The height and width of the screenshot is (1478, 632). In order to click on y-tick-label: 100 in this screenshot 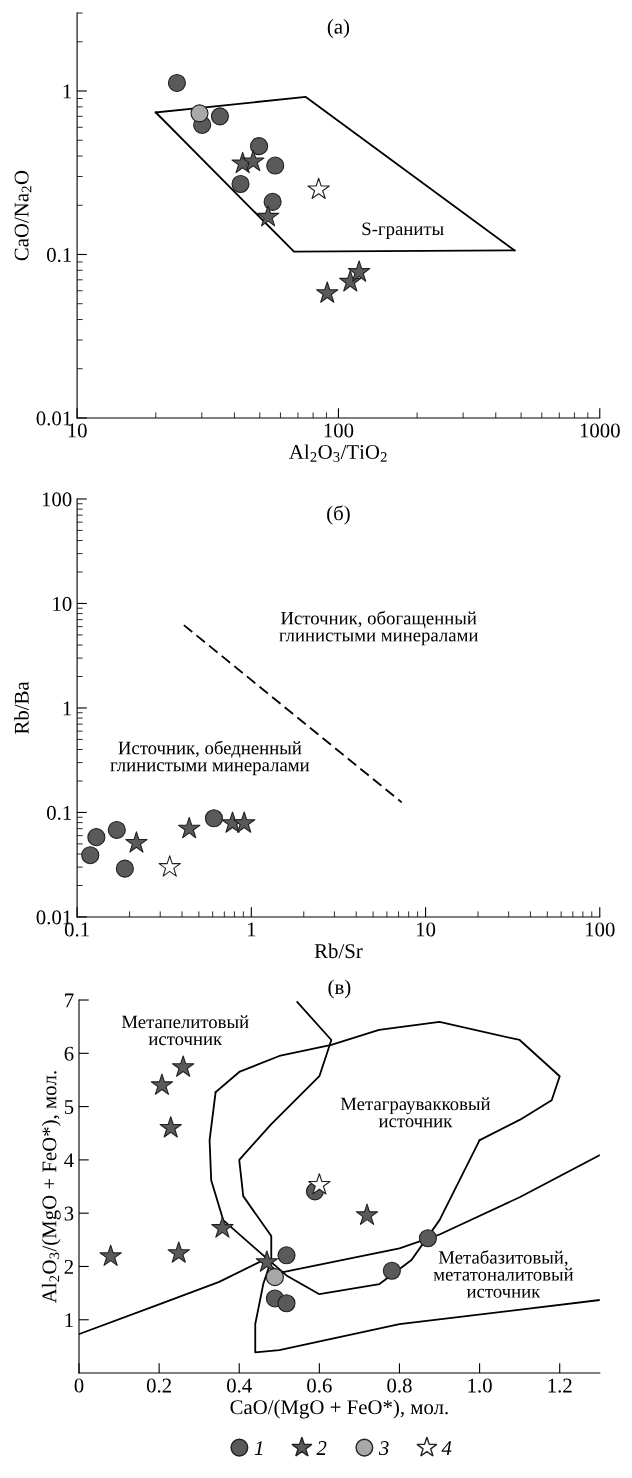, I will do `click(57, 499)`.